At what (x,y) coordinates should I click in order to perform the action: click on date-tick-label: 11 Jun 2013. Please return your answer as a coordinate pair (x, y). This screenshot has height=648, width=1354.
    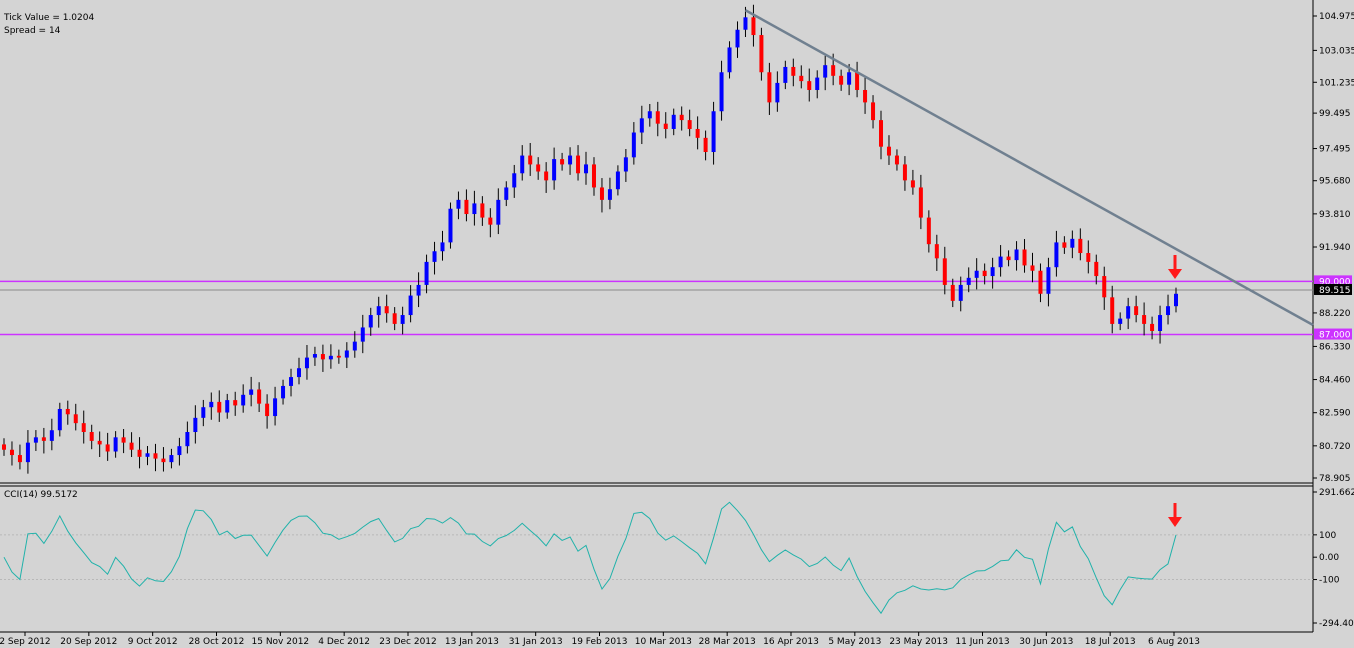
    Looking at the image, I should click on (982, 642).